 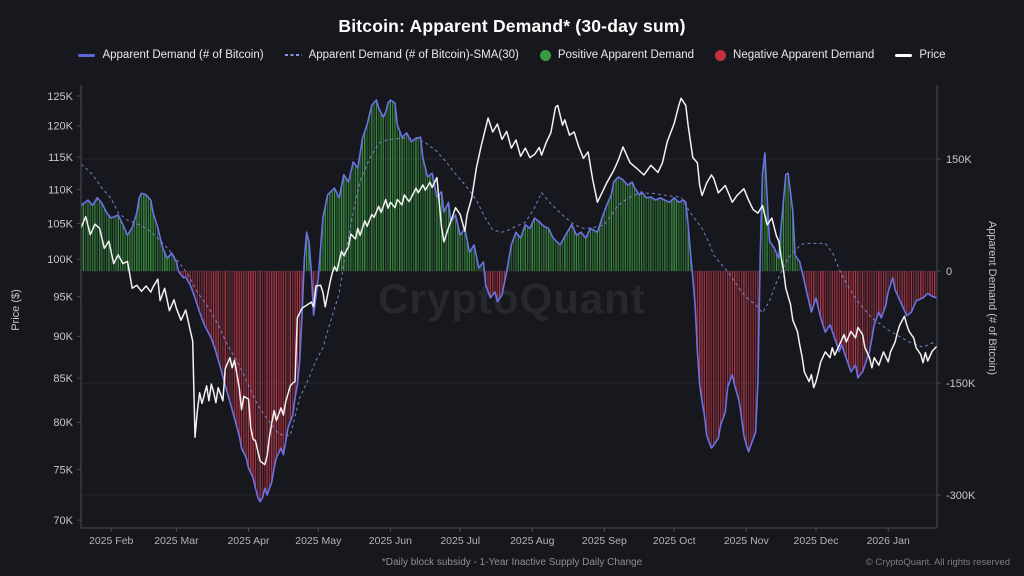 I want to click on svg-text: 90K, so click(x=63, y=337).